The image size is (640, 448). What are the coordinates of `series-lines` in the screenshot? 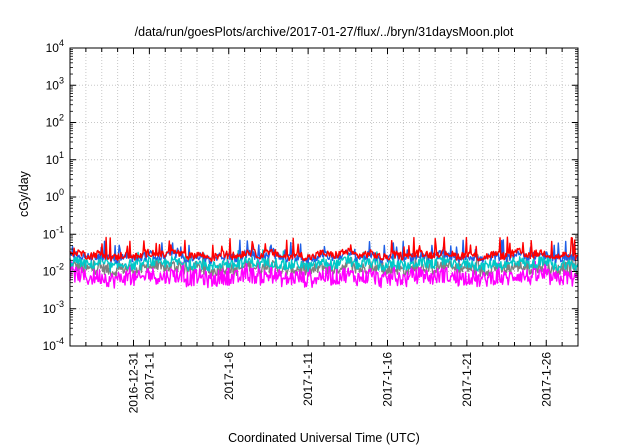 It's located at (324, 262).